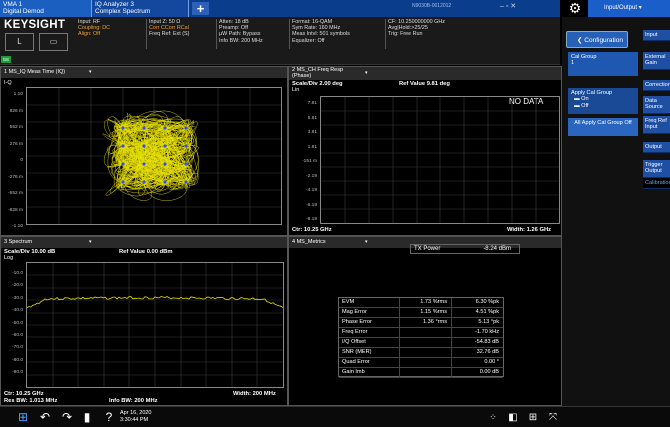  What do you see at coordinates (112, 28) in the screenshot?
I see `info-input-col: Input: RF Coupling: DC Align: Off` at bounding box center [112, 28].